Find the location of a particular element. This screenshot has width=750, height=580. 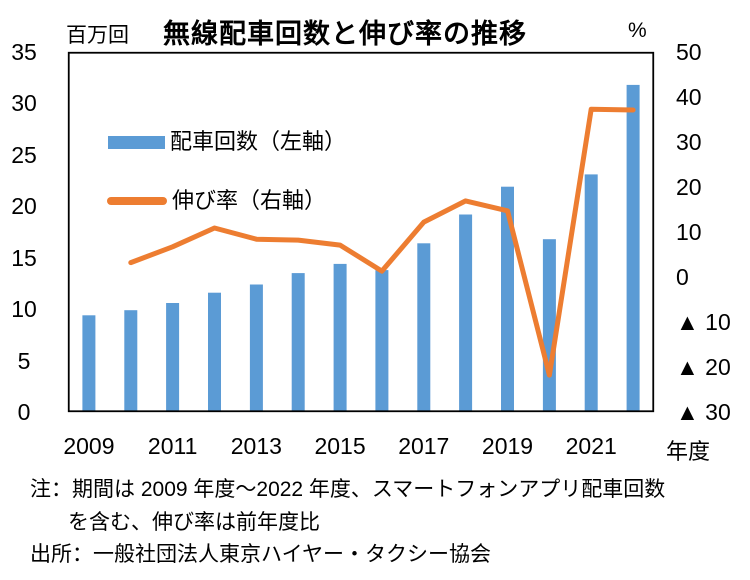

right-axis-unit-label: % is located at coordinates (637, 30).